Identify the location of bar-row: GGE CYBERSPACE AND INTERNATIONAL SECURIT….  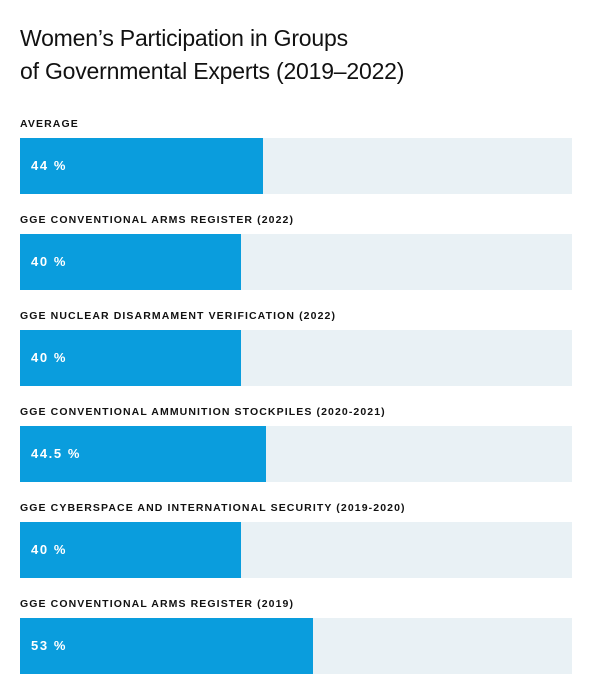
(296, 546).